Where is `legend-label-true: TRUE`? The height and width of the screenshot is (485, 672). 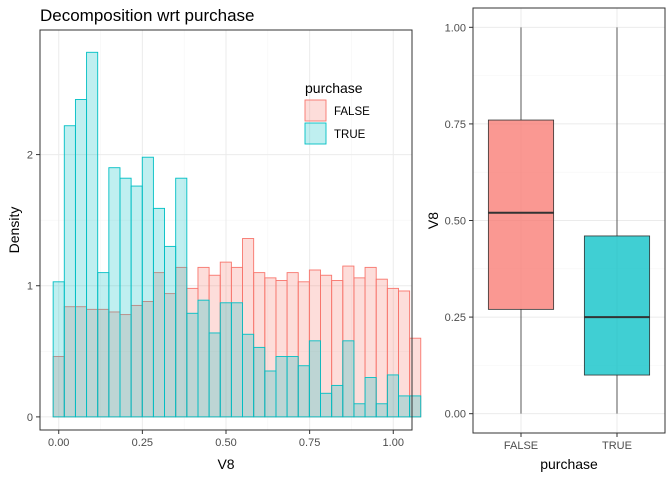 legend-label-true: TRUE is located at coordinates (350, 135).